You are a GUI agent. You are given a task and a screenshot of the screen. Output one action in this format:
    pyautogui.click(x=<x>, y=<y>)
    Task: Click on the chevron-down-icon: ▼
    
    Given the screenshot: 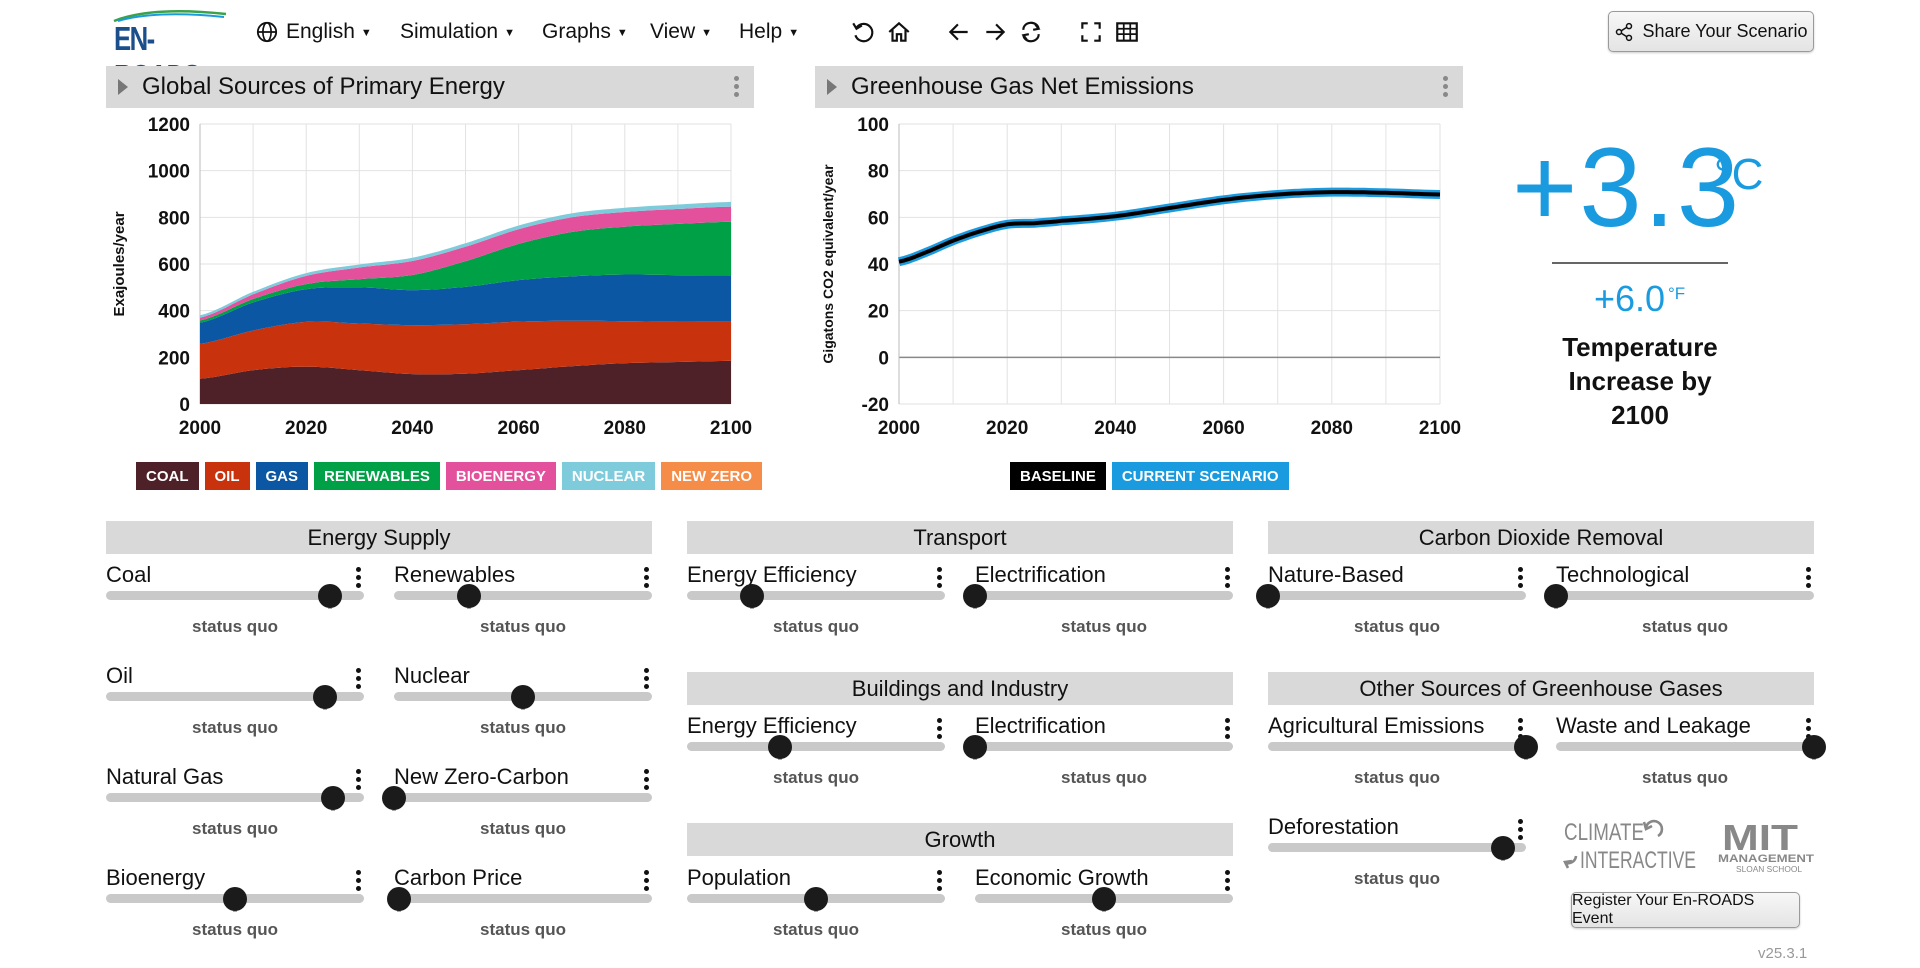 What is the action you would take?
    pyautogui.click(x=794, y=33)
    